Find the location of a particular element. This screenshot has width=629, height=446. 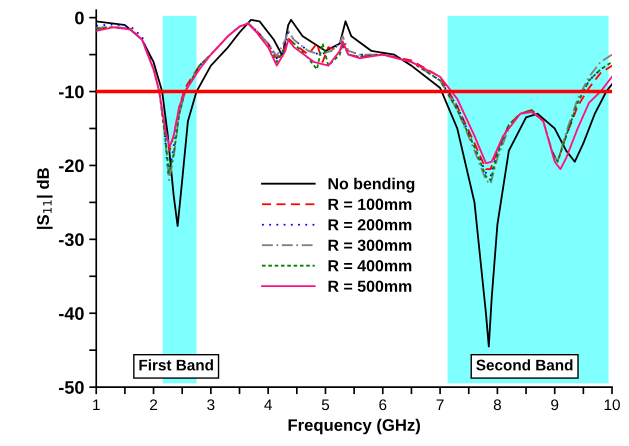

legend-label: R = 400mm is located at coordinates (370, 266).